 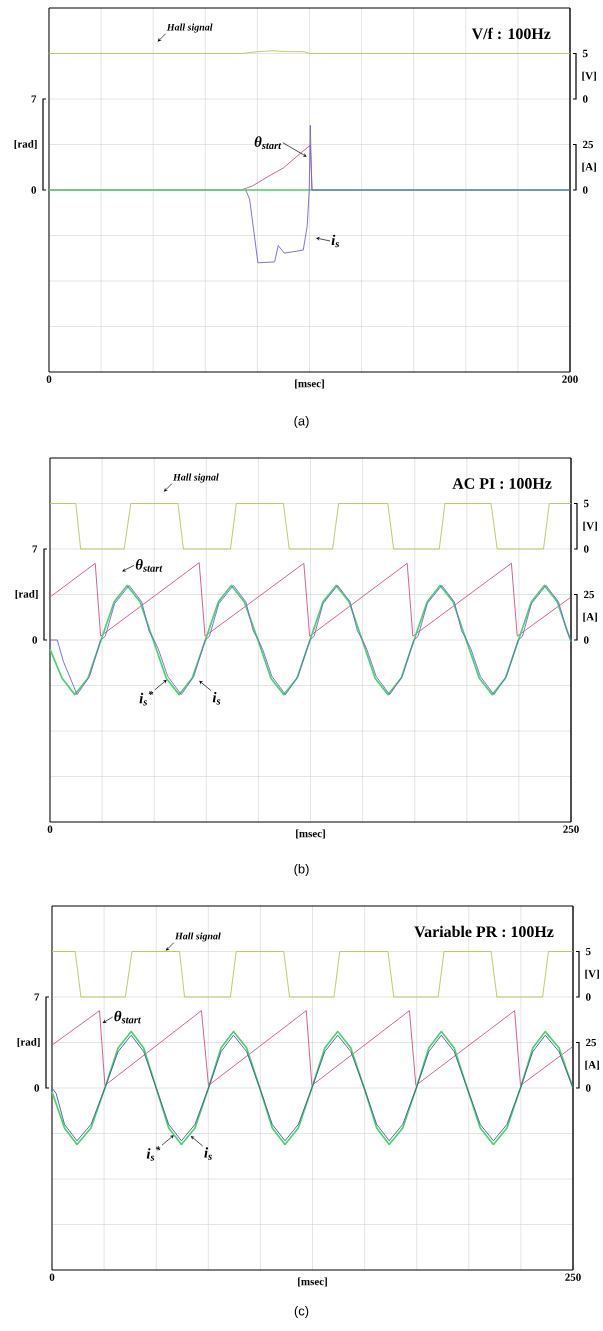 I want to click on text: V/f : 100Hz, so click(x=511, y=33).